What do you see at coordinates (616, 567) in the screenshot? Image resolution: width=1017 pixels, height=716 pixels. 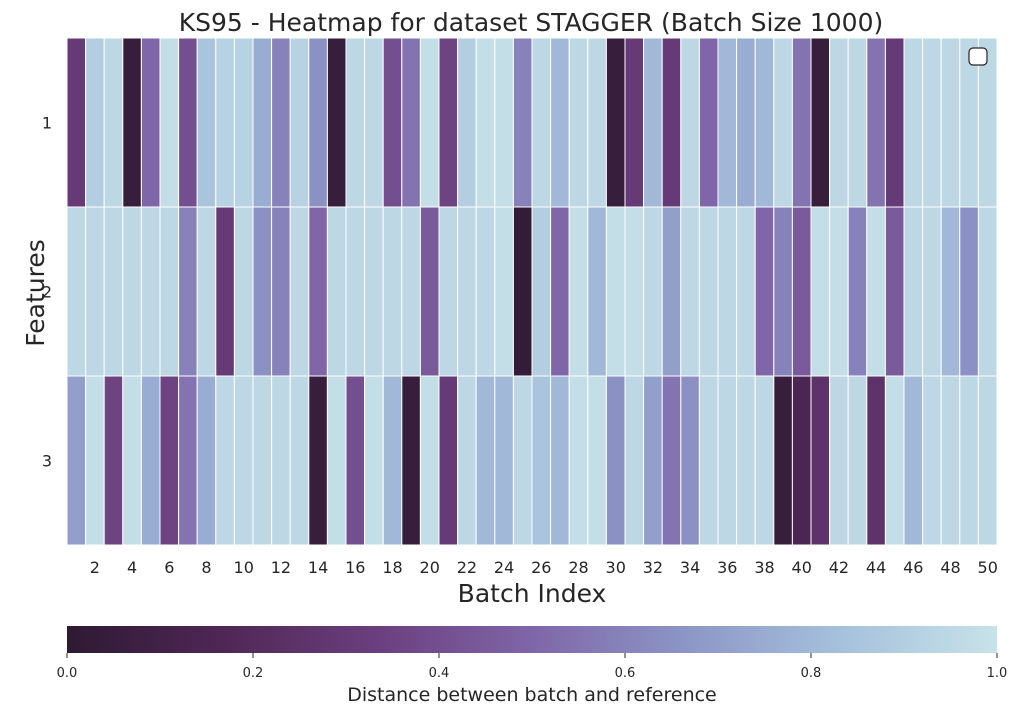 I see `x-tick-label: 30` at bounding box center [616, 567].